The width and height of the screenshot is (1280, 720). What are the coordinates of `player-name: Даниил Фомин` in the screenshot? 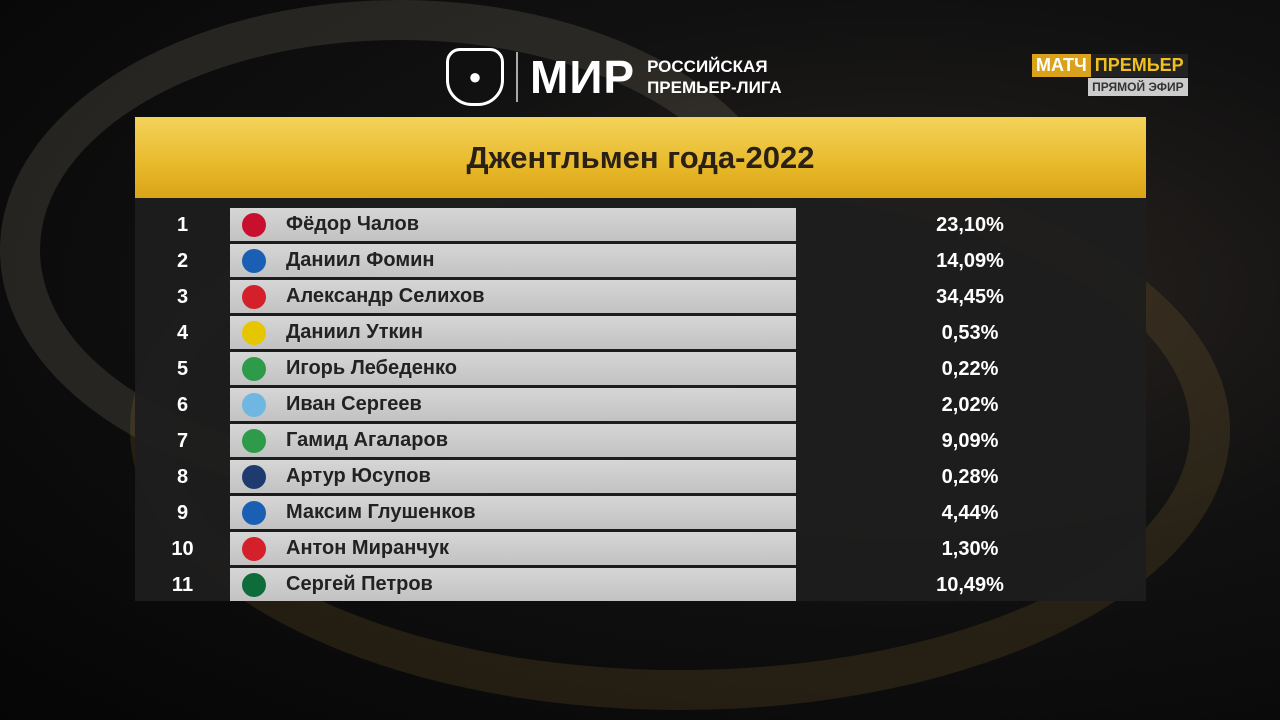 It's located at (360, 260).